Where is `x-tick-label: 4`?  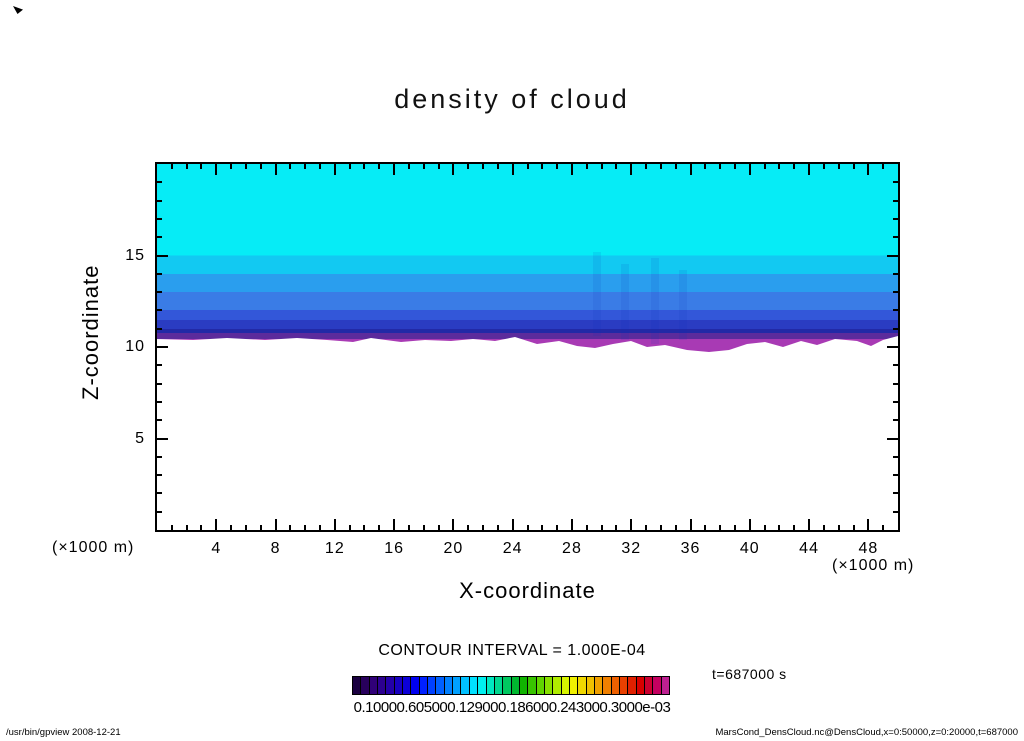
x-tick-label: 4 is located at coordinates (216, 548).